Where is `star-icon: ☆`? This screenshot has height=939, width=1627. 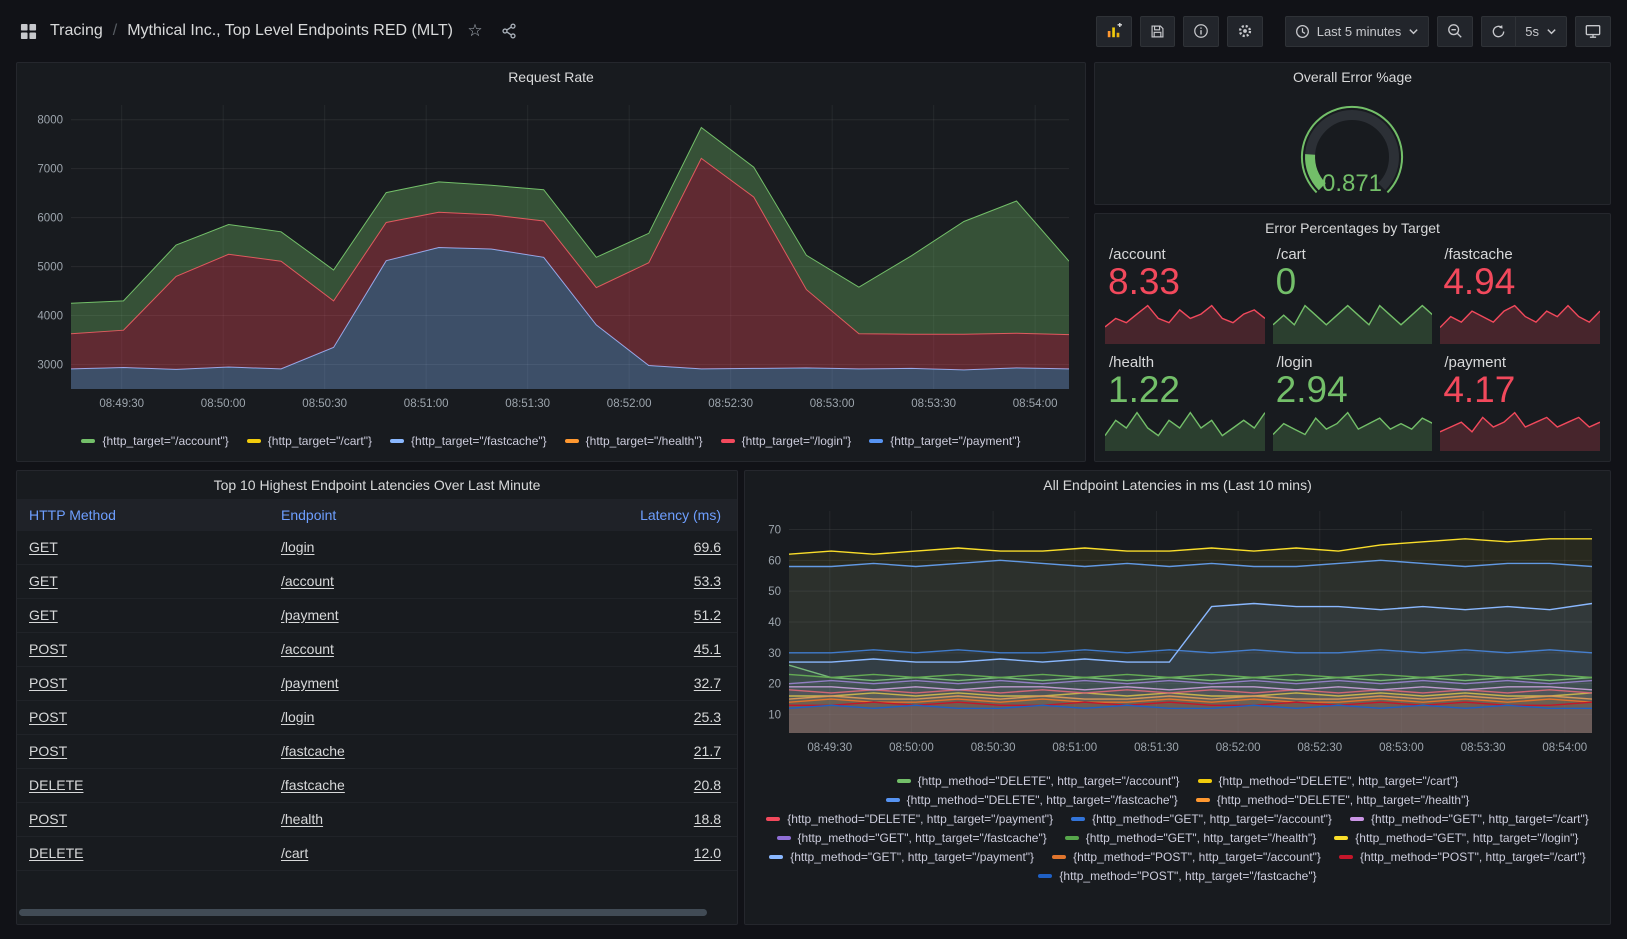
star-icon: ☆ is located at coordinates (475, 30).